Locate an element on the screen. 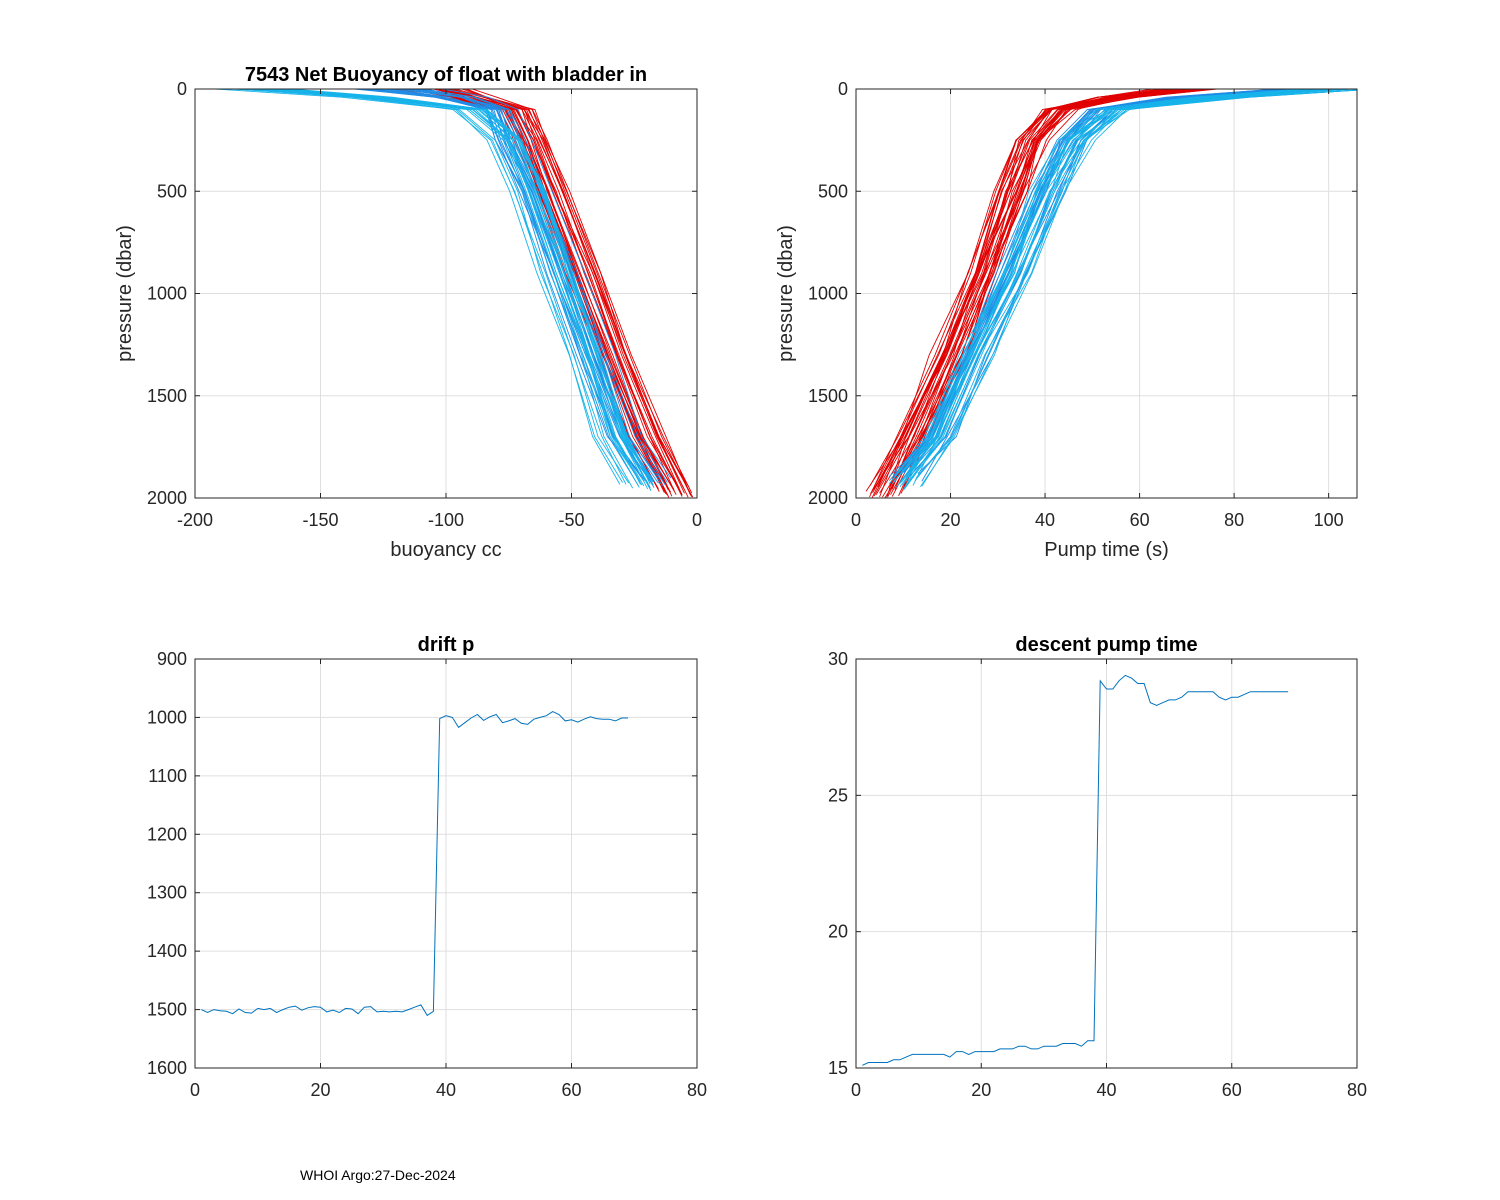 The height and width of the screenshot is (1200, 1500). x-tick-label: -200 is located at coordinates (195, 520).